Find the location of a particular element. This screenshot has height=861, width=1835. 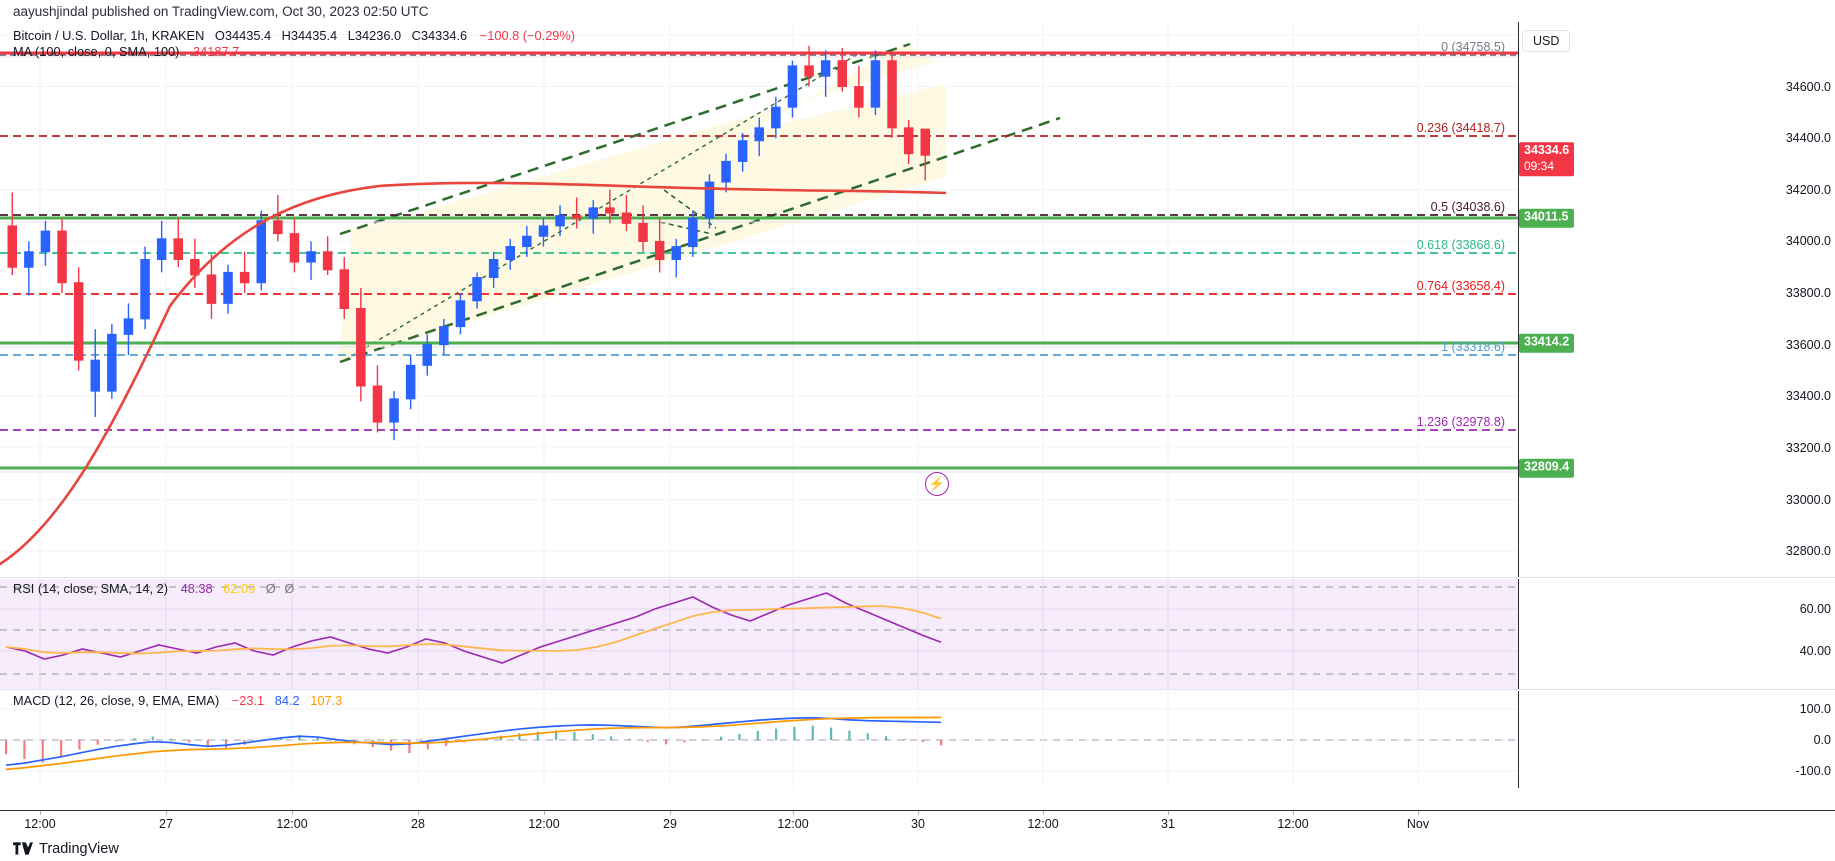

rsi-svg is located at coordinates (759, 634).